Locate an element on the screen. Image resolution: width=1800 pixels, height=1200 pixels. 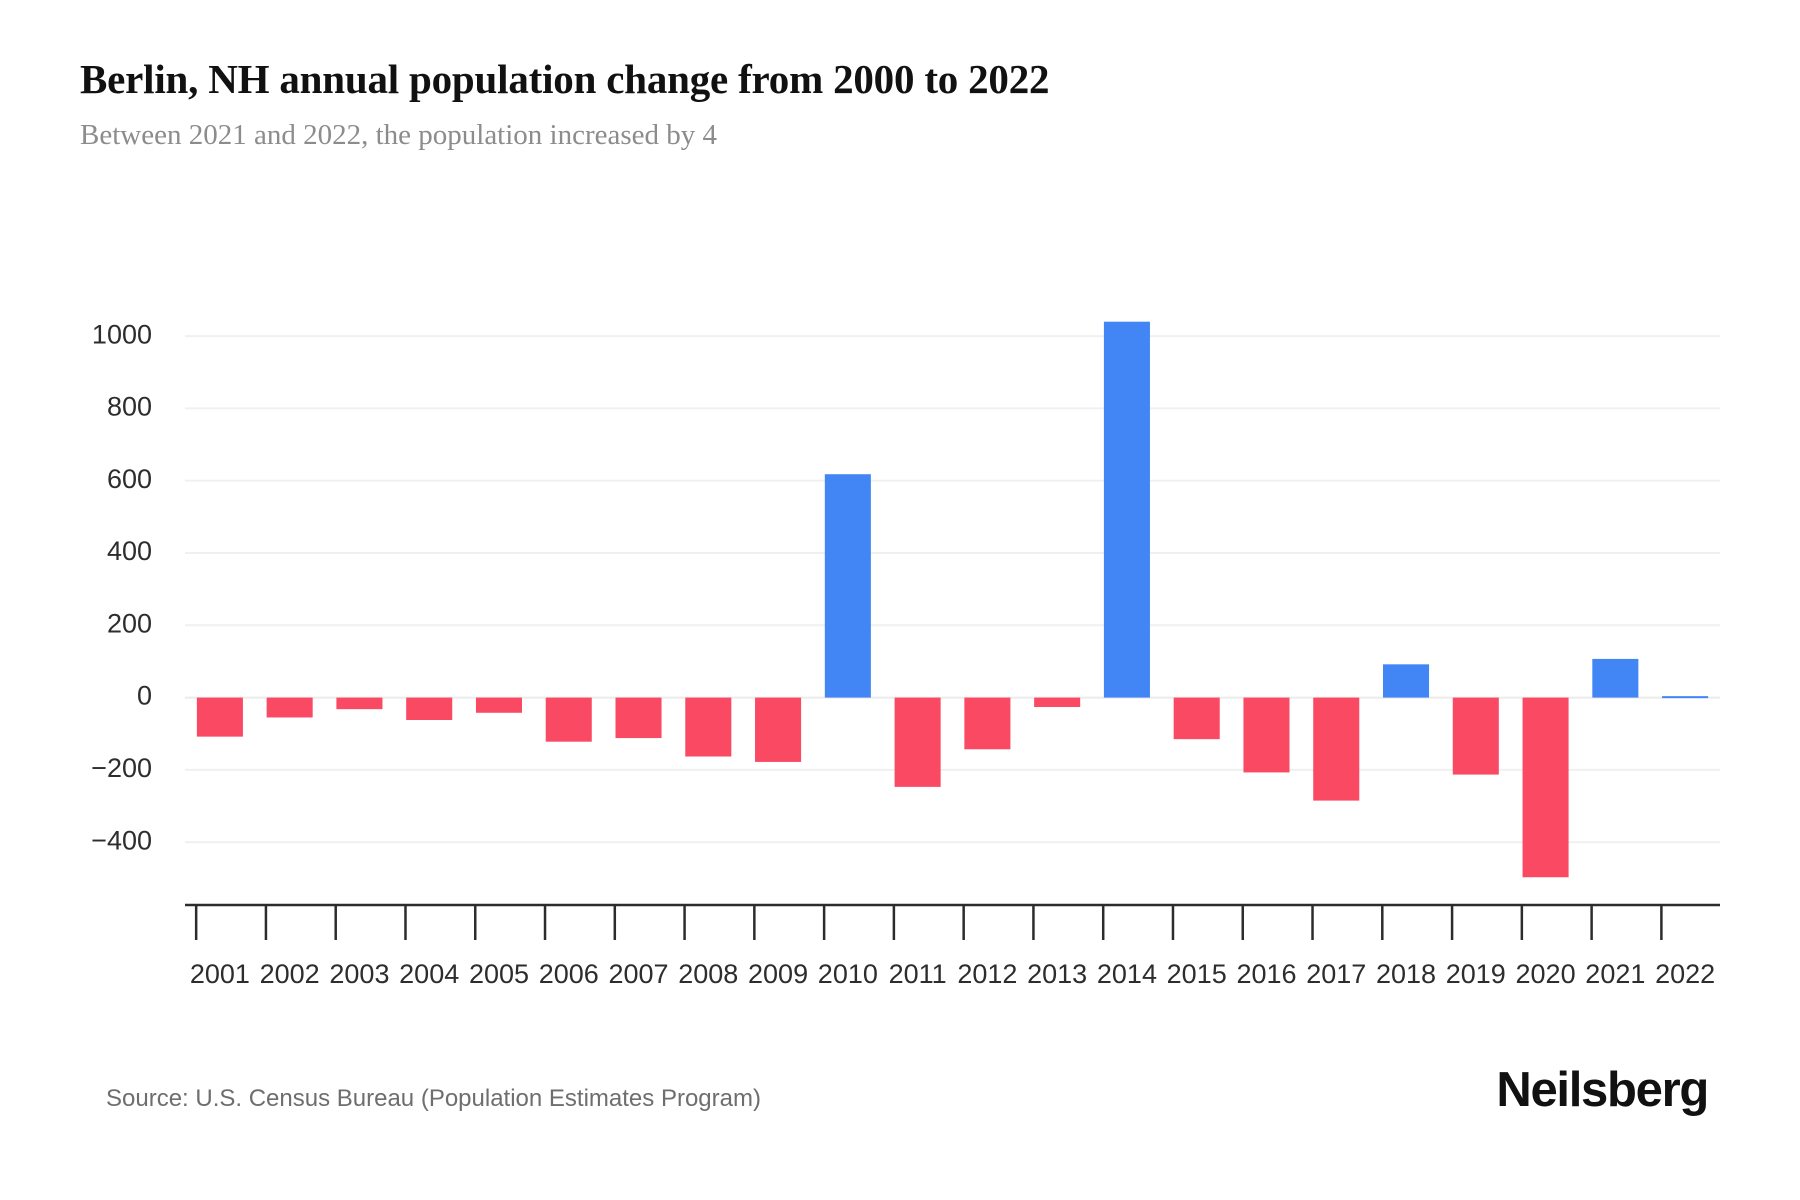
x-axis-tick-label: 2020 is located at coordinates (1546, 974).